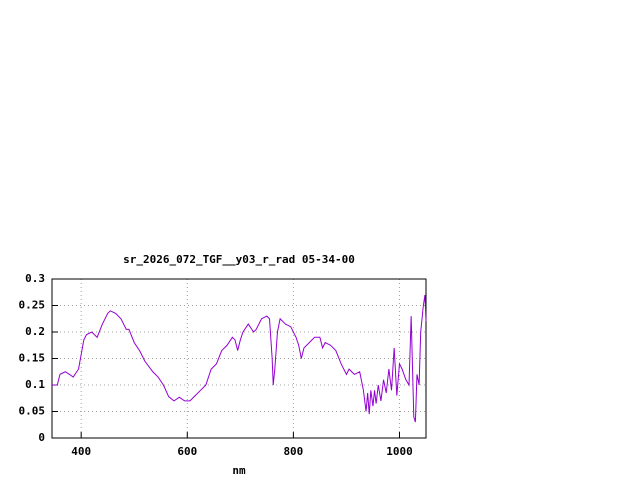  What do you see at coordinates (32, 358) in the screenshot?
I see `y-tick-label: 0.15` at bounding box center [32, 358].